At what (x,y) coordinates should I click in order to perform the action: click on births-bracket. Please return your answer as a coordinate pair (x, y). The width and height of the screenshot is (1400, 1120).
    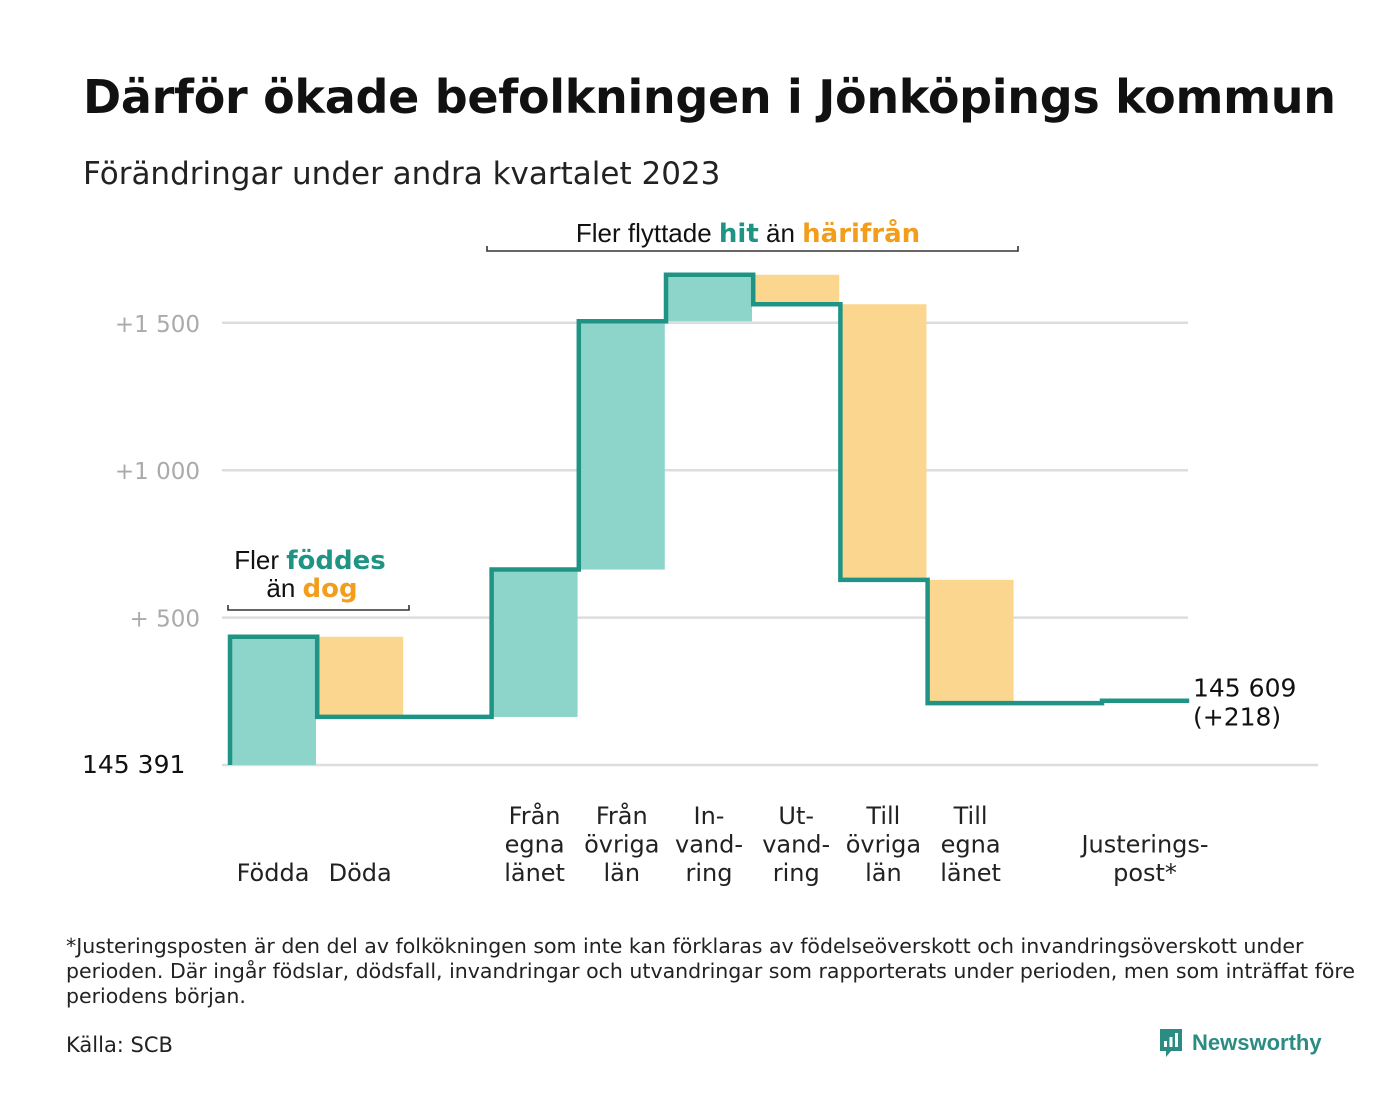
    Looking at the image, I should click on (318, 608).